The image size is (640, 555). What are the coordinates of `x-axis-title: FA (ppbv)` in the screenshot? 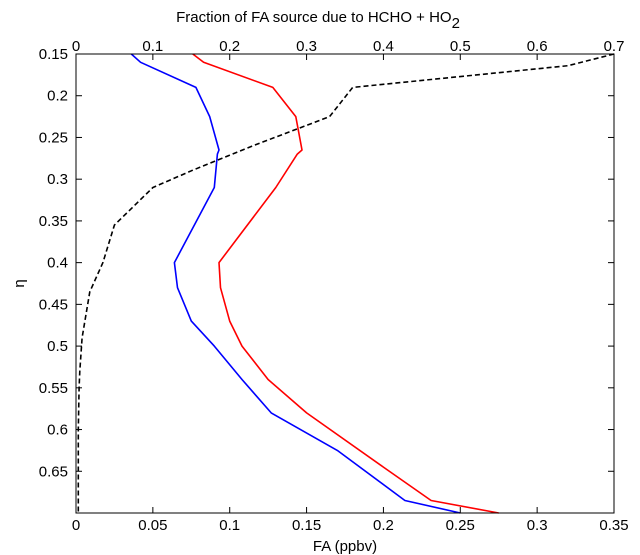 It's located at (345, 546).